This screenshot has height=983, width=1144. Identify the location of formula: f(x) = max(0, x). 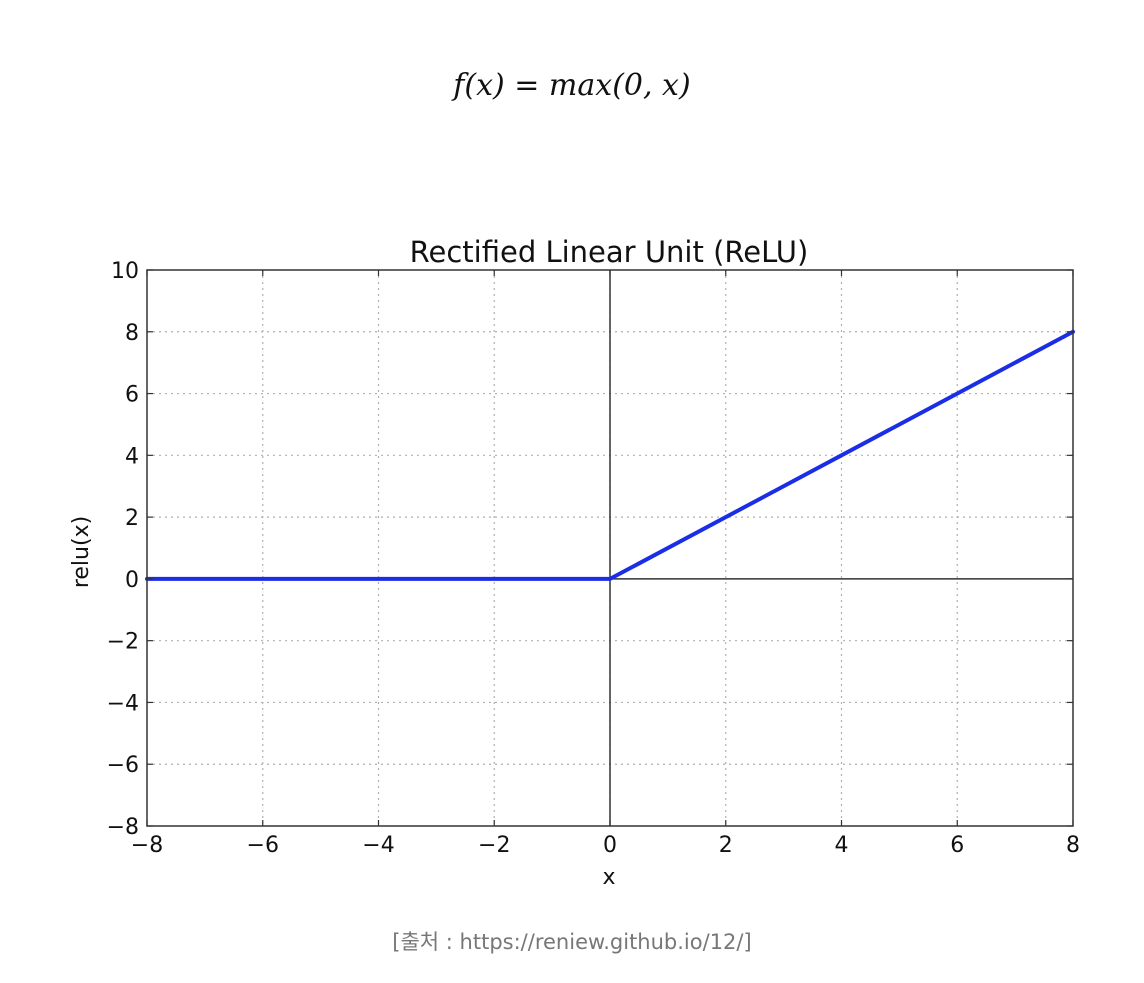
(572, 85).